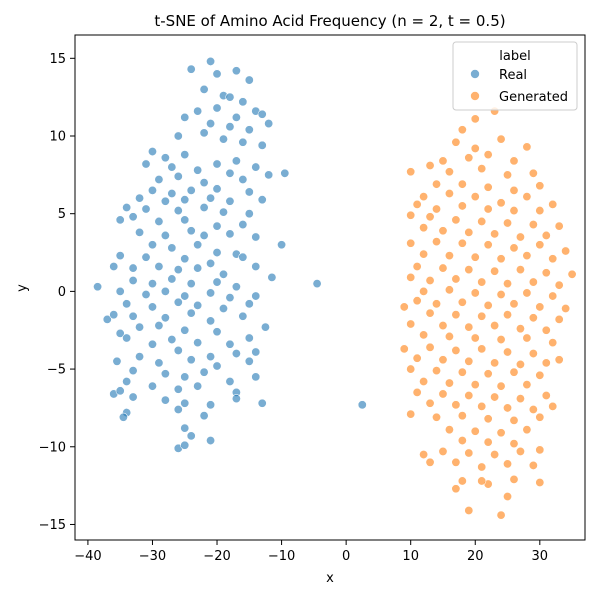 The height and width of the screenshot is (600, 600). What do you see at coordinates (515, 76) in the screenshot?
I see `legend-box` at bounding box center [515, 76].